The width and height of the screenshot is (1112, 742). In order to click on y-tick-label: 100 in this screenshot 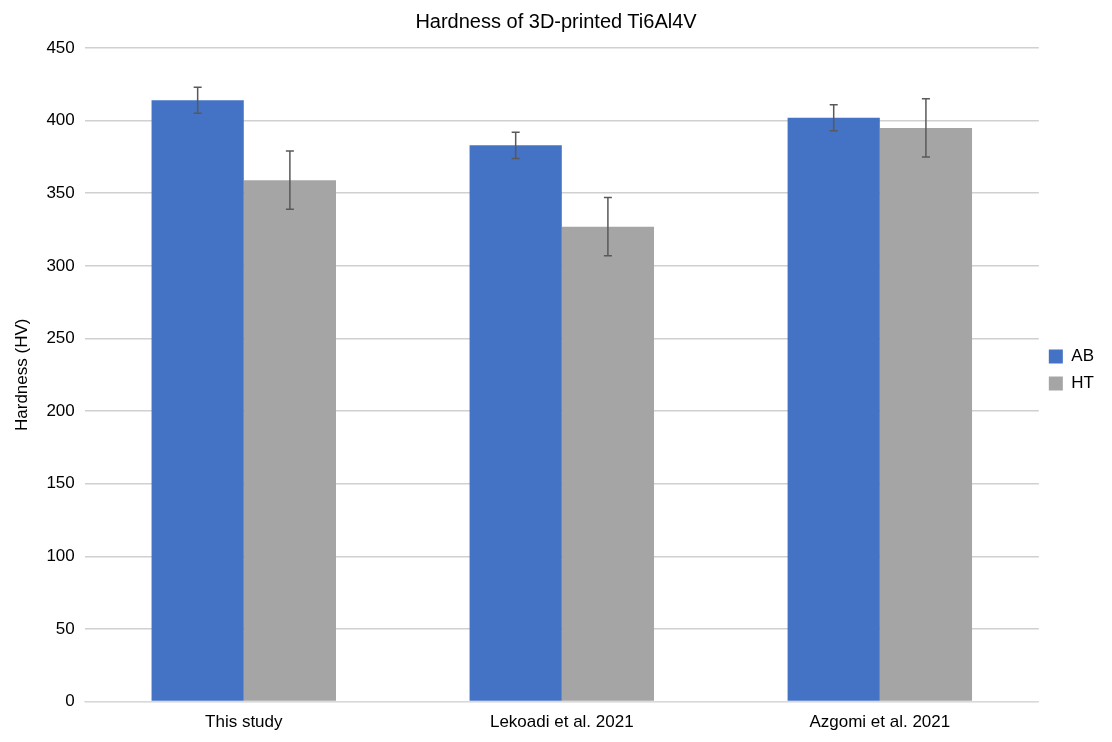, I will do `click(60, 556)`.